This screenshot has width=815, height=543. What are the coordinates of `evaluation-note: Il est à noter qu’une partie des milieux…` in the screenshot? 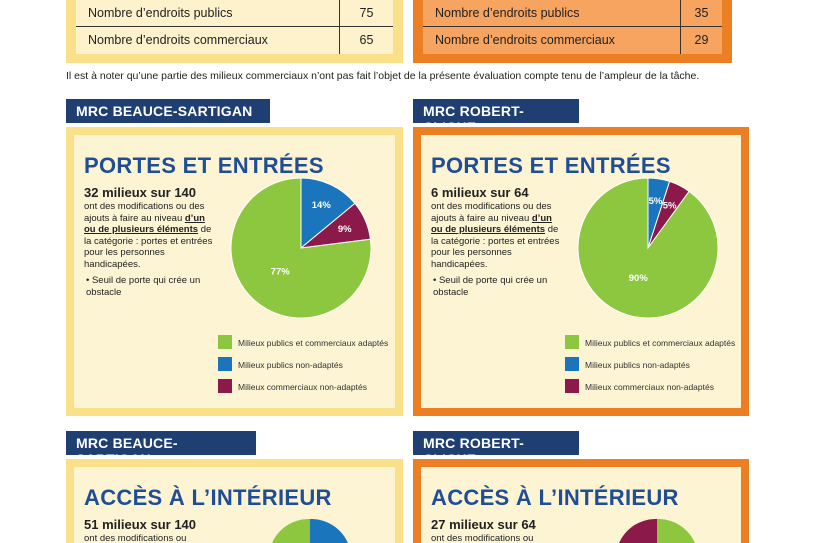 It's located at (383, 76).